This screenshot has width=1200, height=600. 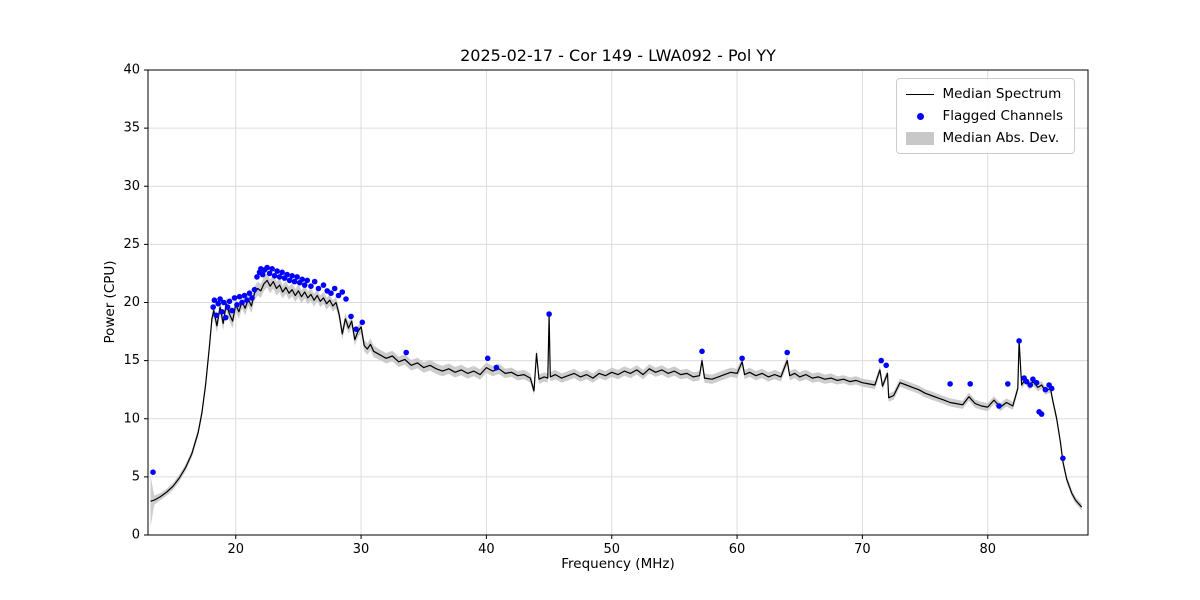 I want to click on y-tick-label: 5, so click(x=136, y=476).